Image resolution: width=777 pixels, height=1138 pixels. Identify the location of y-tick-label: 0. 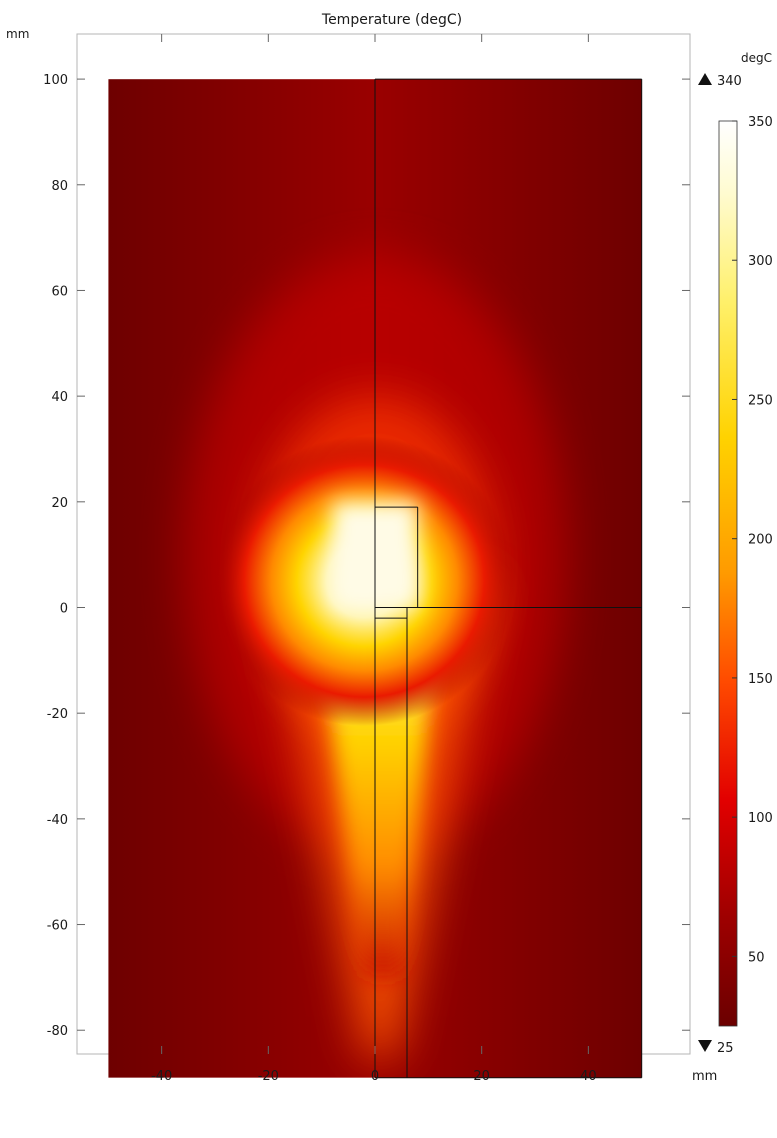
(64, 609).